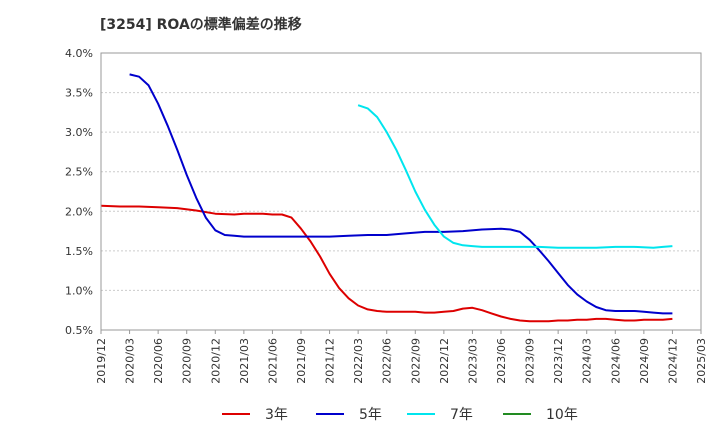 The width and height of the screenshot is (720, 440). What do you see at coordinates (444, 361) in the screenshot?
I see `x-tick-label: 2022/12` at bounding box center [444, 361].